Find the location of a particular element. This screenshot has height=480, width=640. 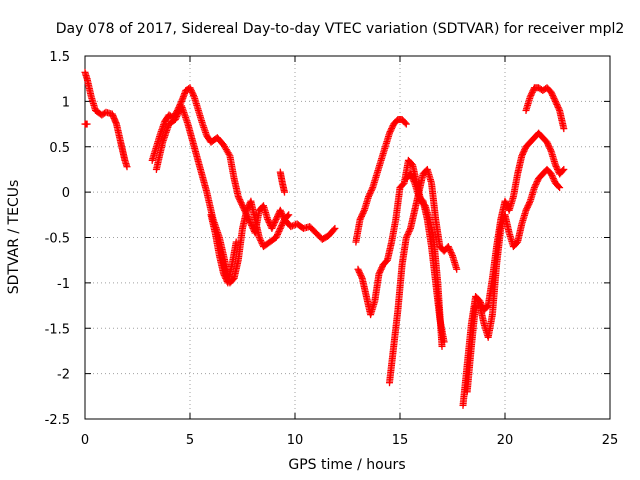

x-tick-label: 5 is located at coordinates (190, 440).